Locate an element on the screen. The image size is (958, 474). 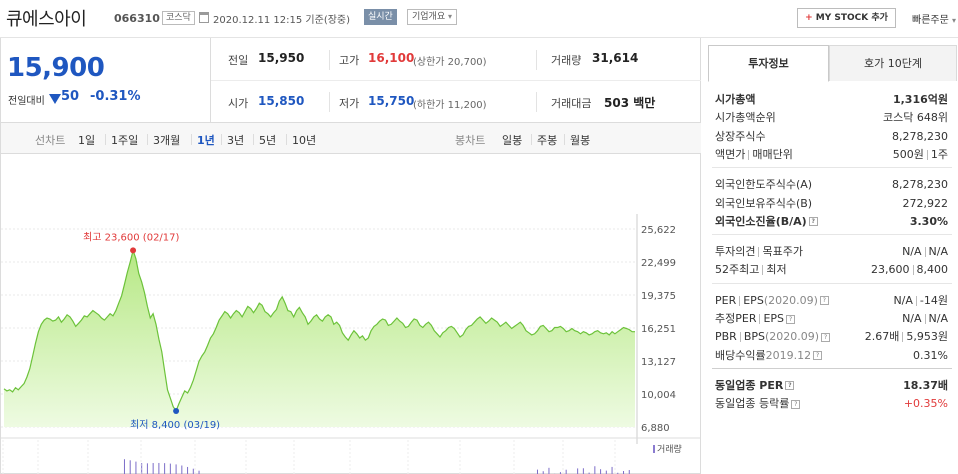
tab-hoga-10: 호가 10단계 is located at coordinates (893, 63).